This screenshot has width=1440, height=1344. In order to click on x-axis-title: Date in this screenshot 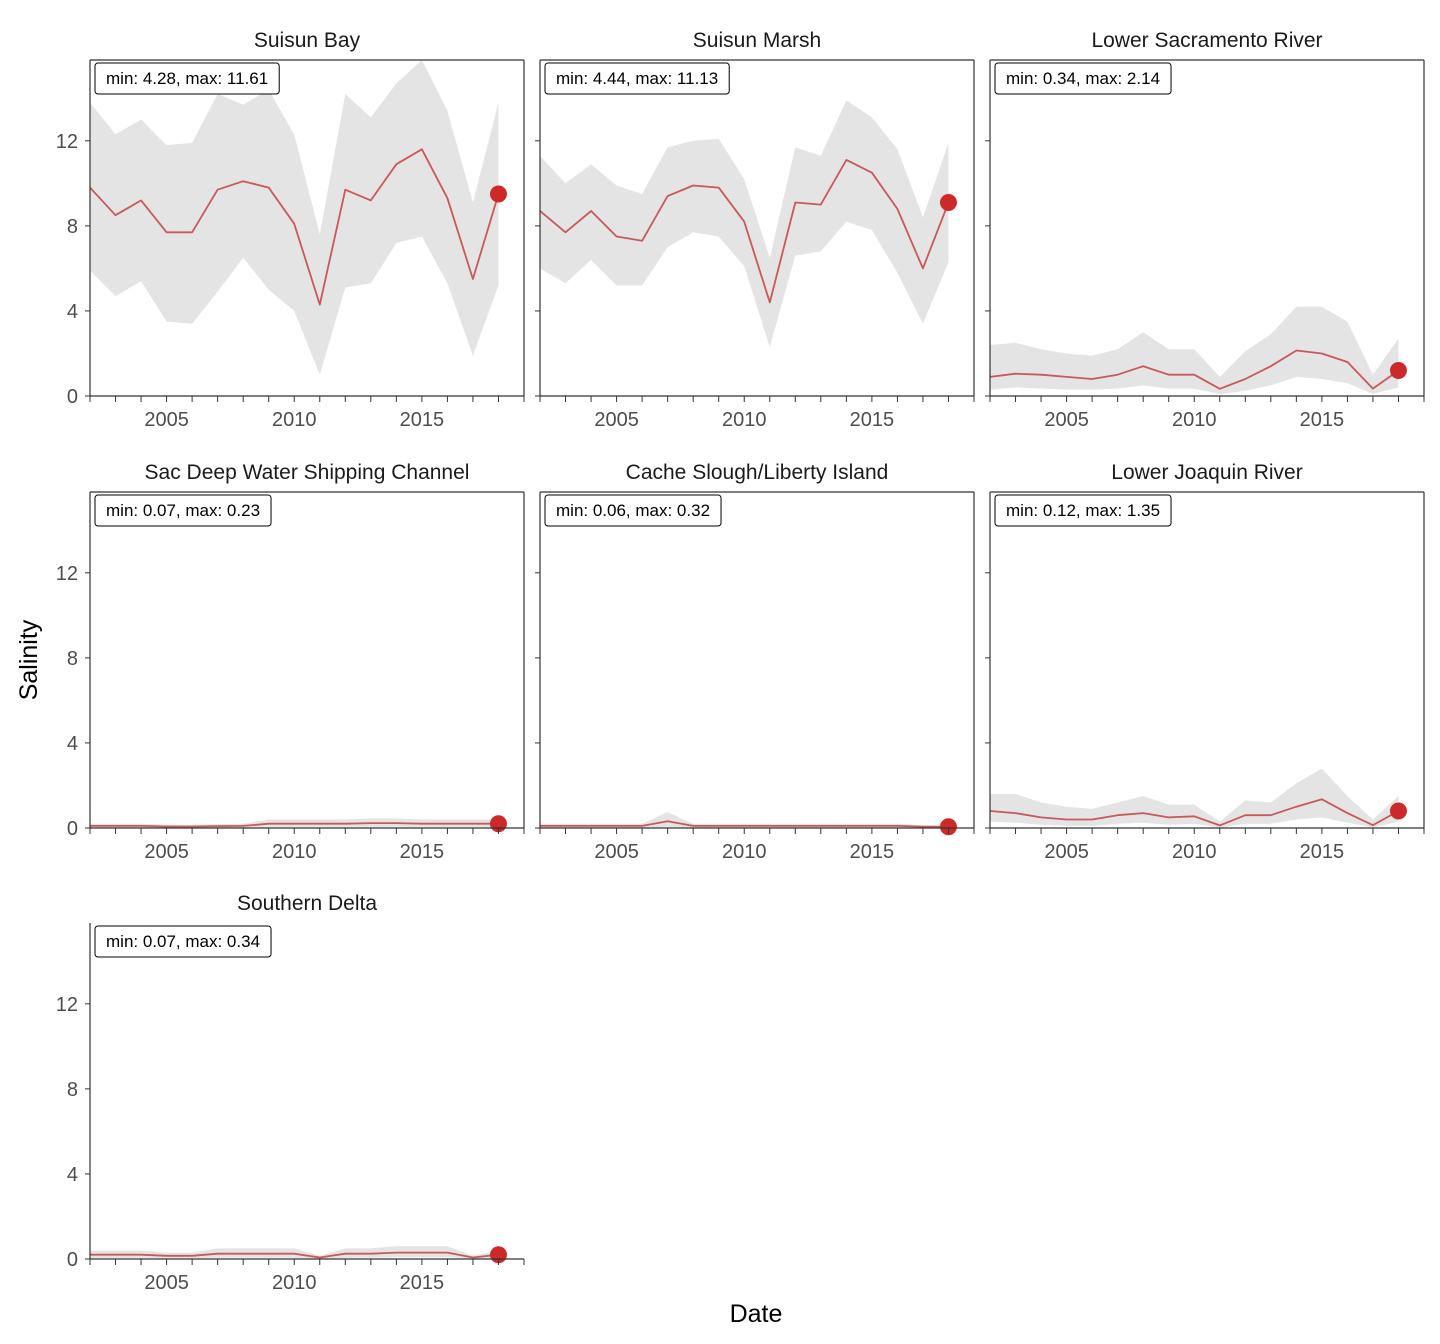, I will do `click(756, 1314)`.